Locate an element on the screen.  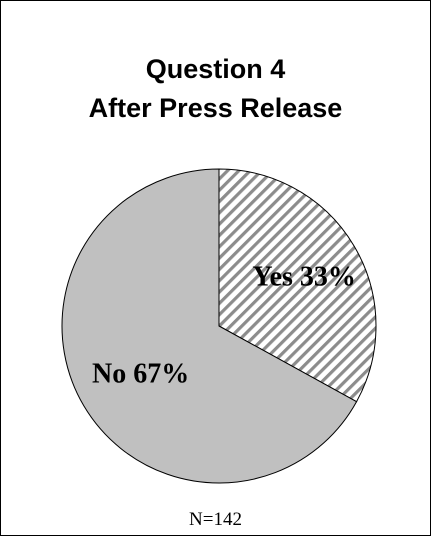
pie-label-yes: Yes 33% is located at coordinates (303, 277).